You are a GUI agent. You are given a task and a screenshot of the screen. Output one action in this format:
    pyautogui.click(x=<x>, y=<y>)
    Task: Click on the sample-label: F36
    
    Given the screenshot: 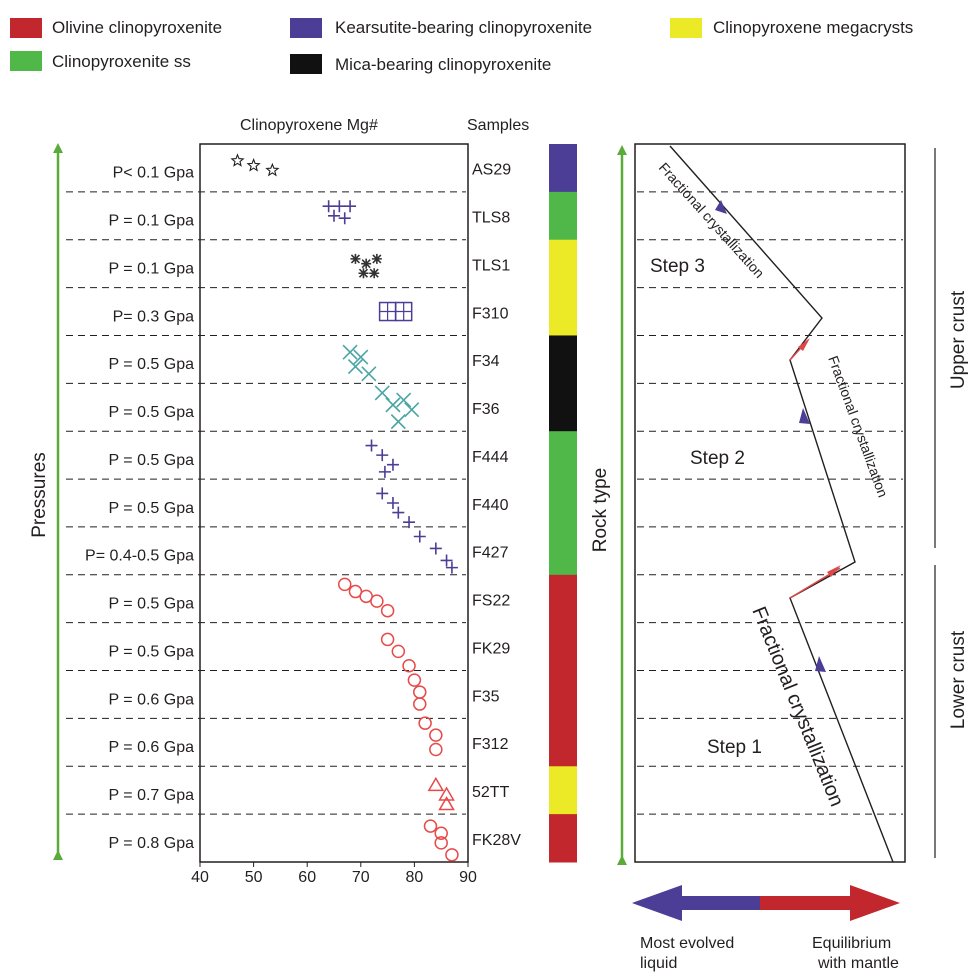 What is the action you would take?
    pyautogui.click(x=486, y=409)
    